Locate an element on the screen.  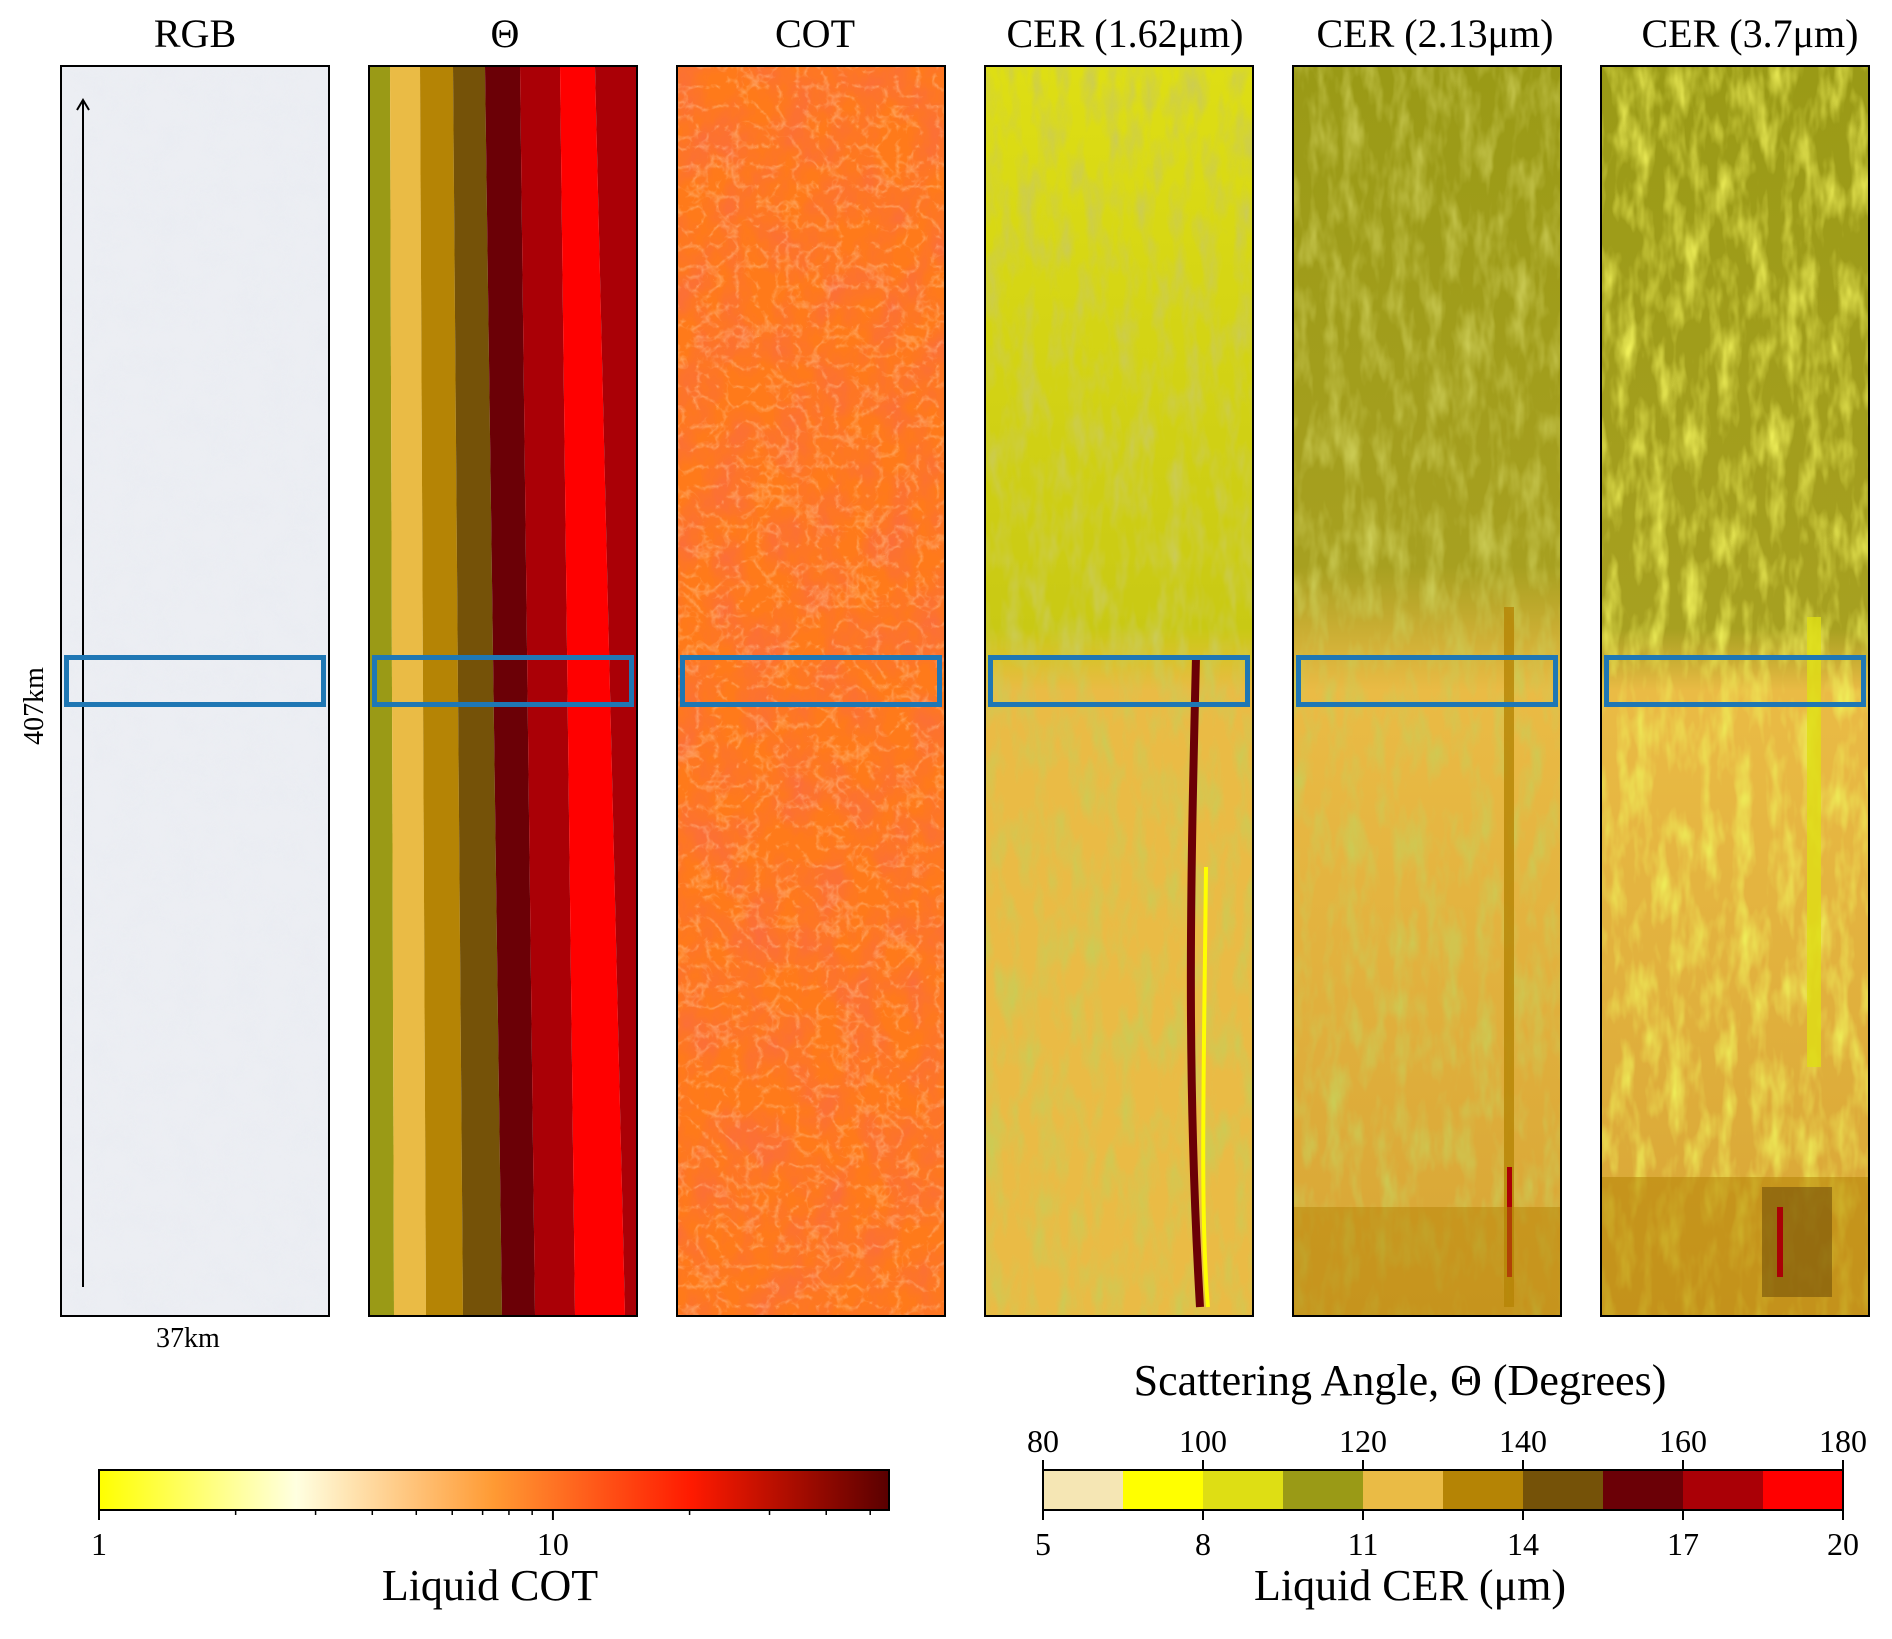
cer-162-image is located at coordinates (1119, 691).